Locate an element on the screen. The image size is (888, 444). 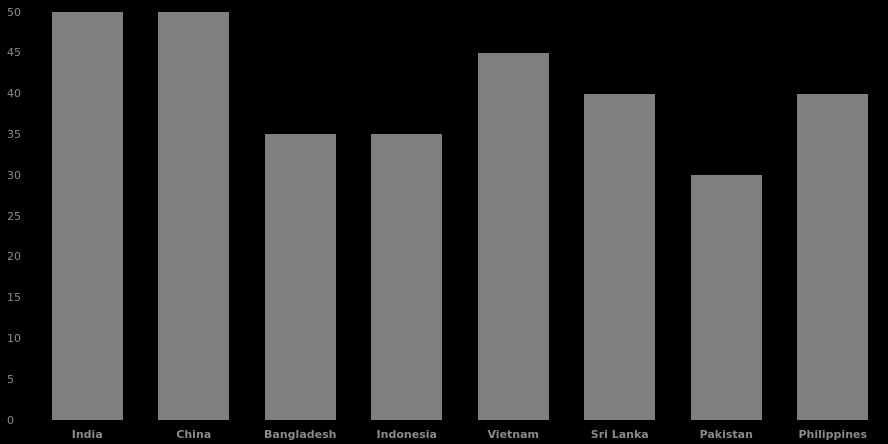
bar-sri-lanka is located at coordinates (620, 256).